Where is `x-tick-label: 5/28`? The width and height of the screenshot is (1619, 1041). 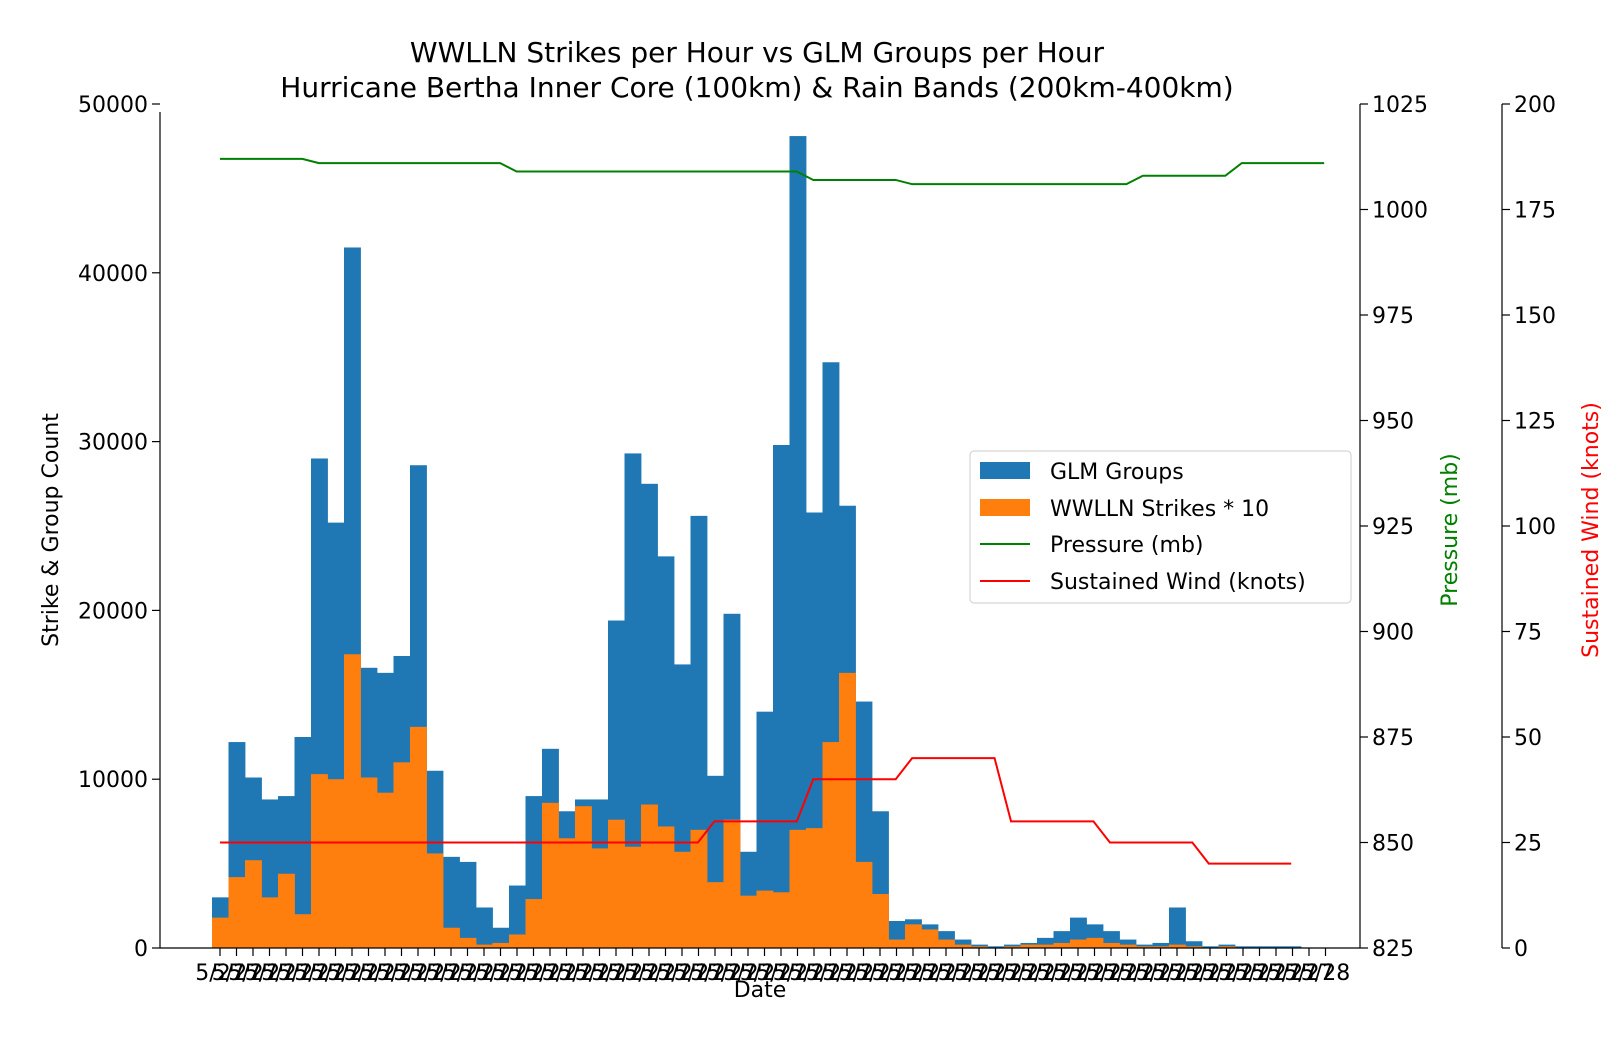 x-tick-label: 5/28 is located at coordinates (1325, 973).